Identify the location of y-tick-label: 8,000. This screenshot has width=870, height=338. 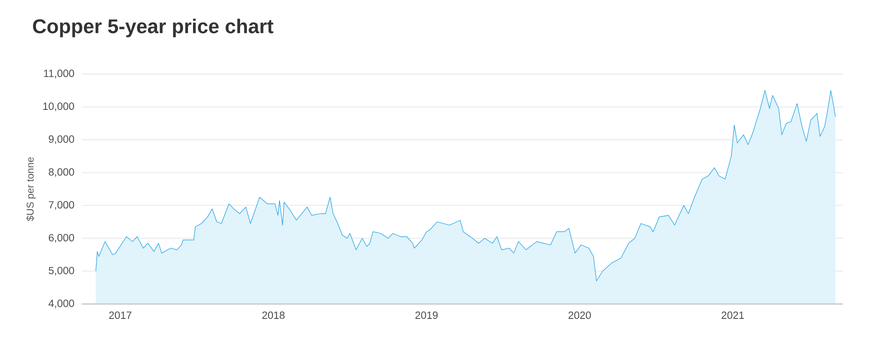
(61, 172).